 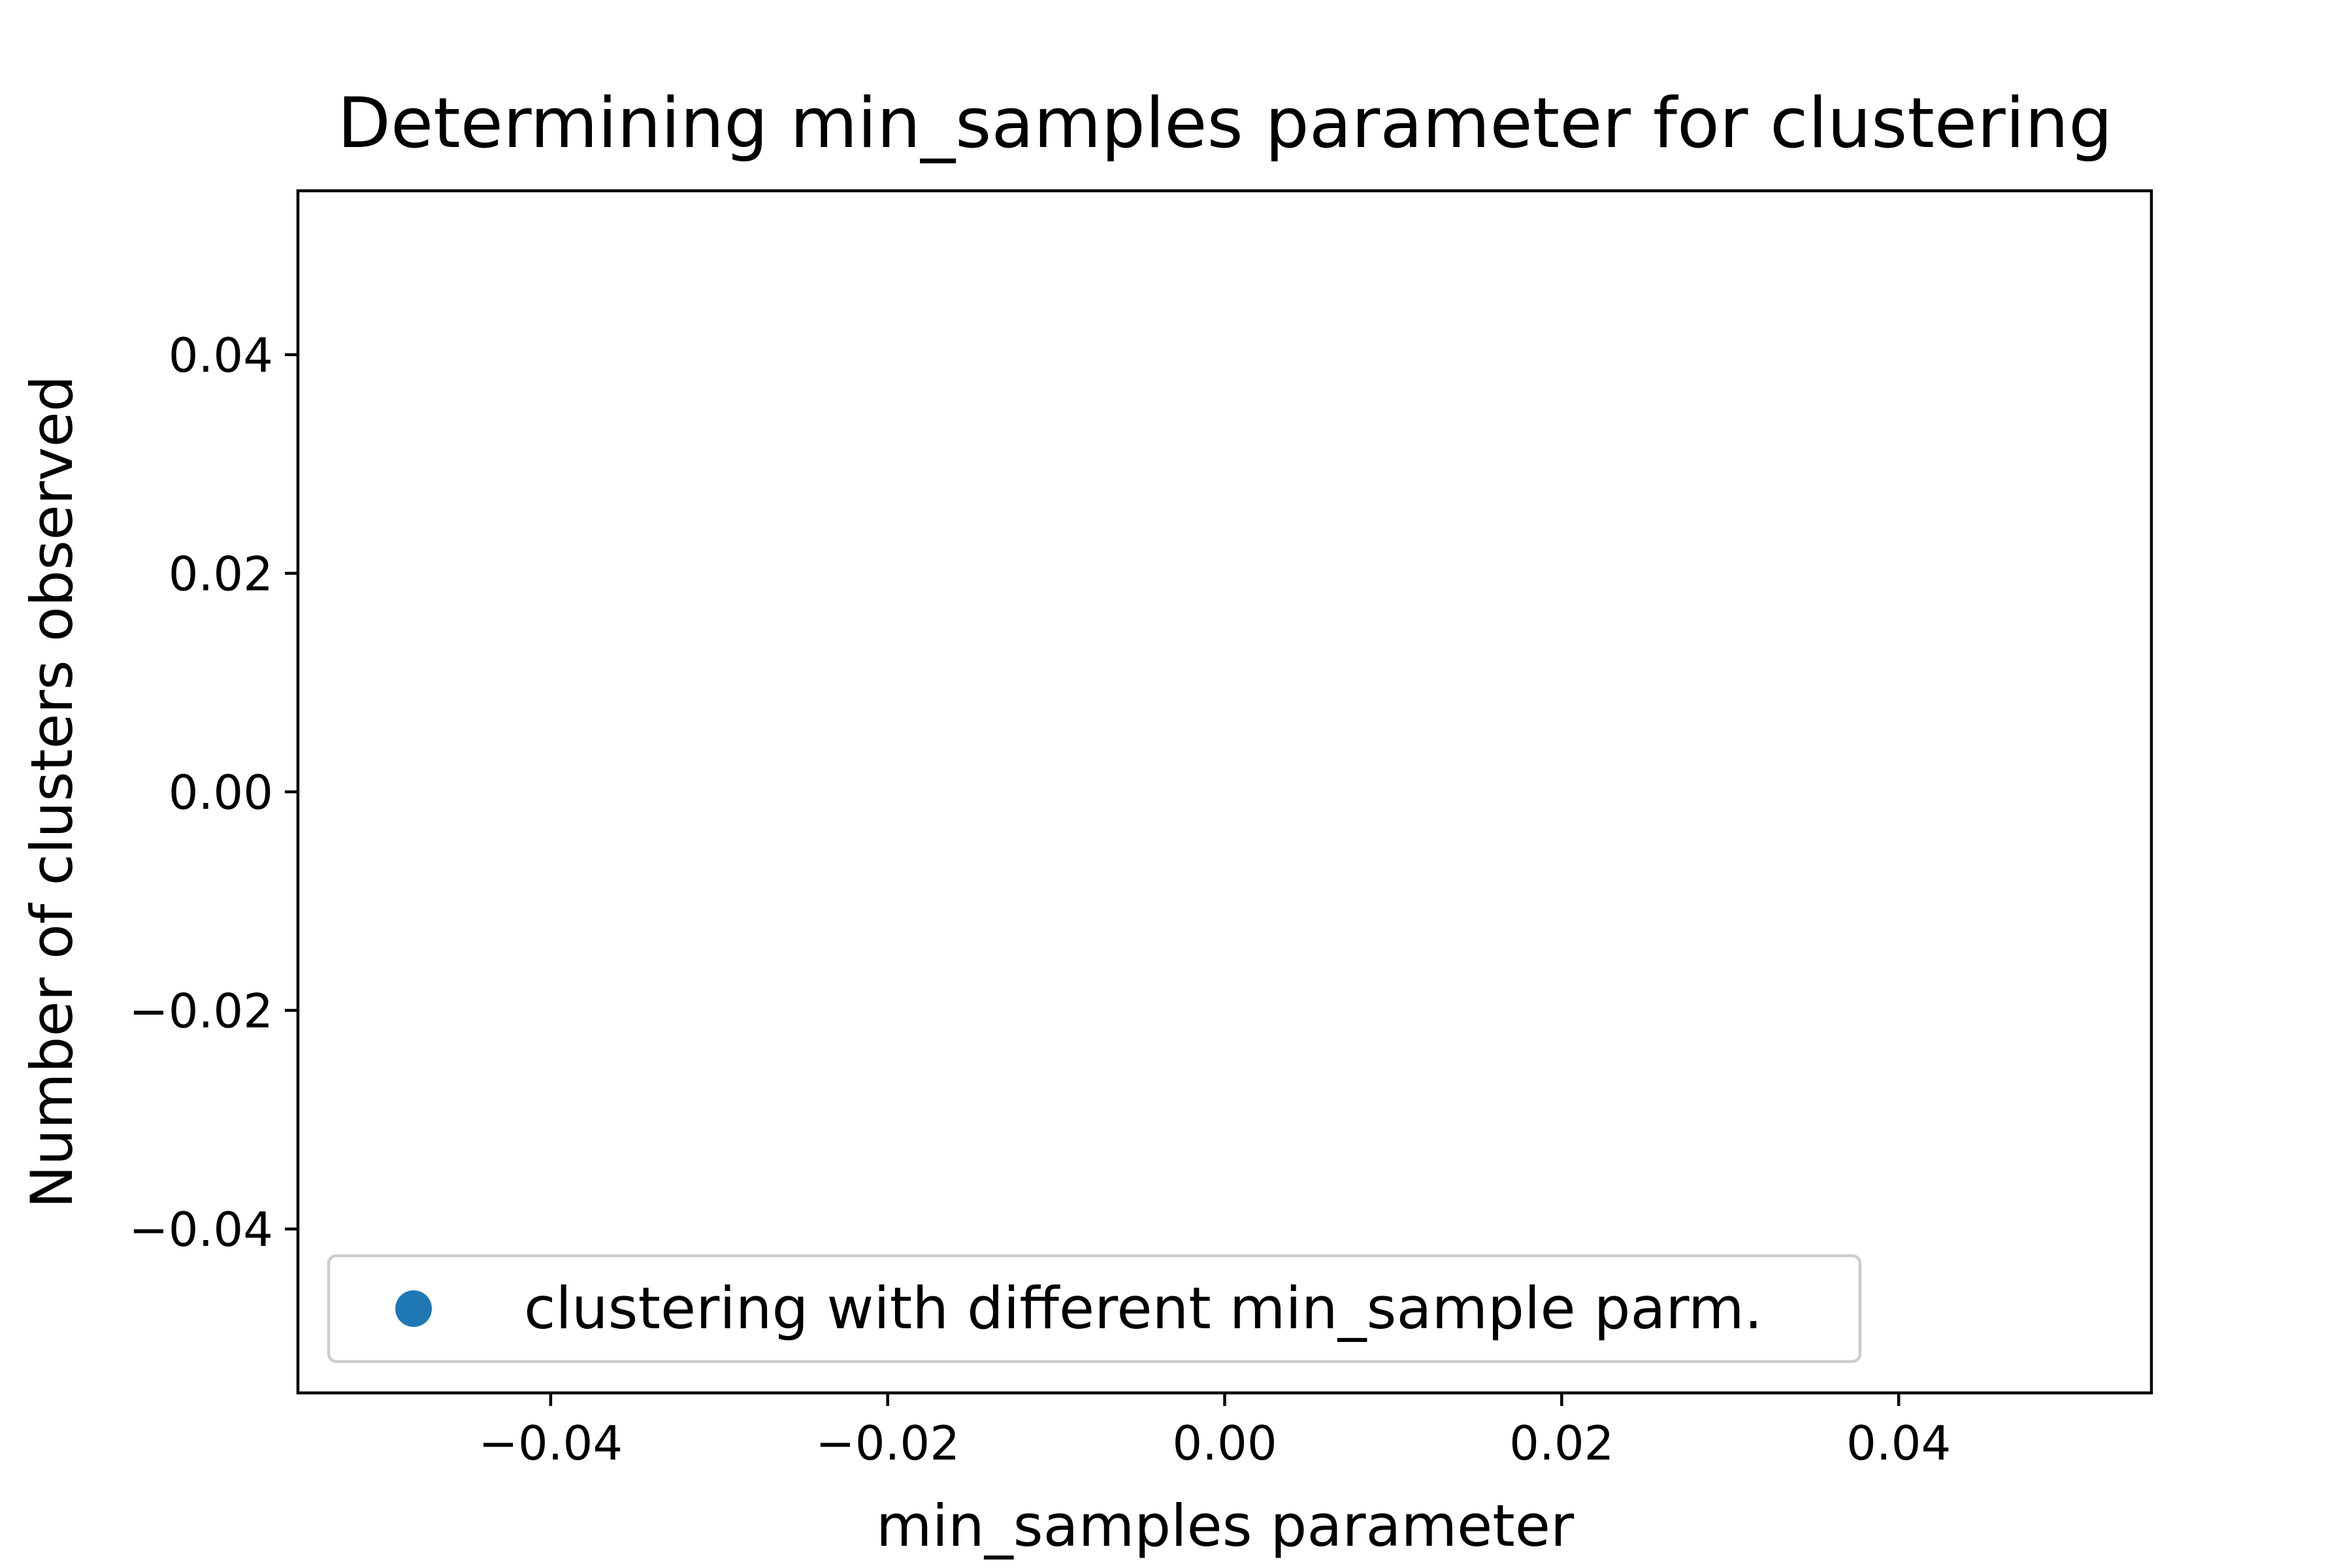 I want to click on x-tick-label: 0.04, so click(x=1898, y=1443).